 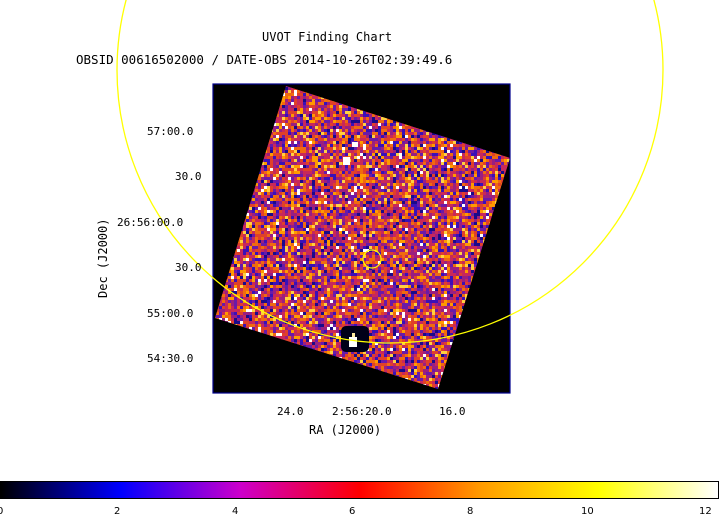 What do you see at coordinates (705, 511) in the screenshot?
I see `colorbar-label: 12` at bounding box center [705, 511].